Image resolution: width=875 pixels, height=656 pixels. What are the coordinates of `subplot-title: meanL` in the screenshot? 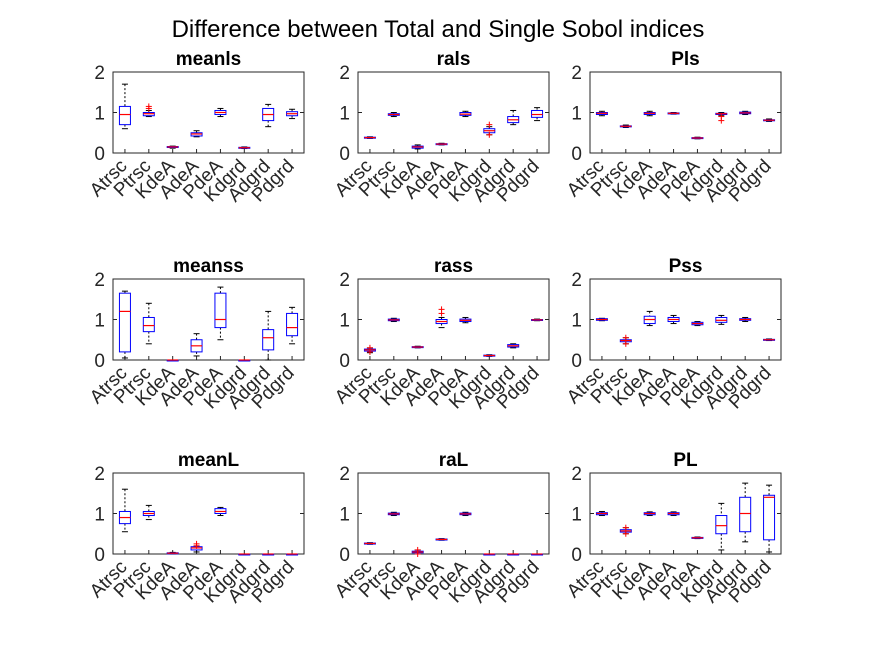 It's located at (209, 460).